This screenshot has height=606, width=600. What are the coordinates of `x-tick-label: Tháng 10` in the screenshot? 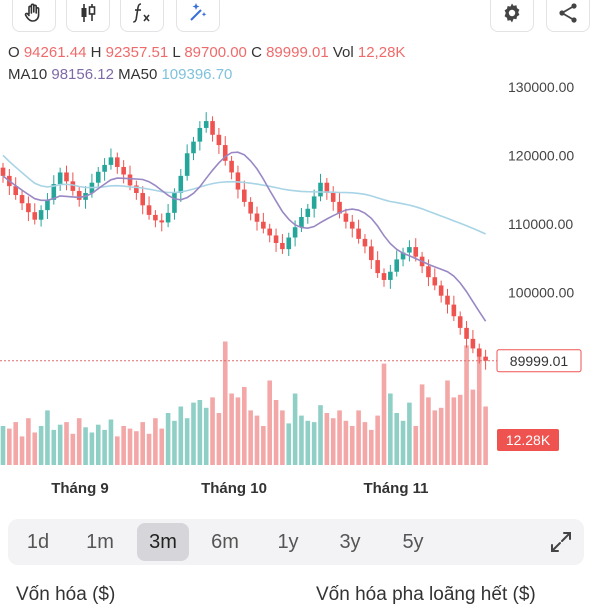 It's located at (234, 488).